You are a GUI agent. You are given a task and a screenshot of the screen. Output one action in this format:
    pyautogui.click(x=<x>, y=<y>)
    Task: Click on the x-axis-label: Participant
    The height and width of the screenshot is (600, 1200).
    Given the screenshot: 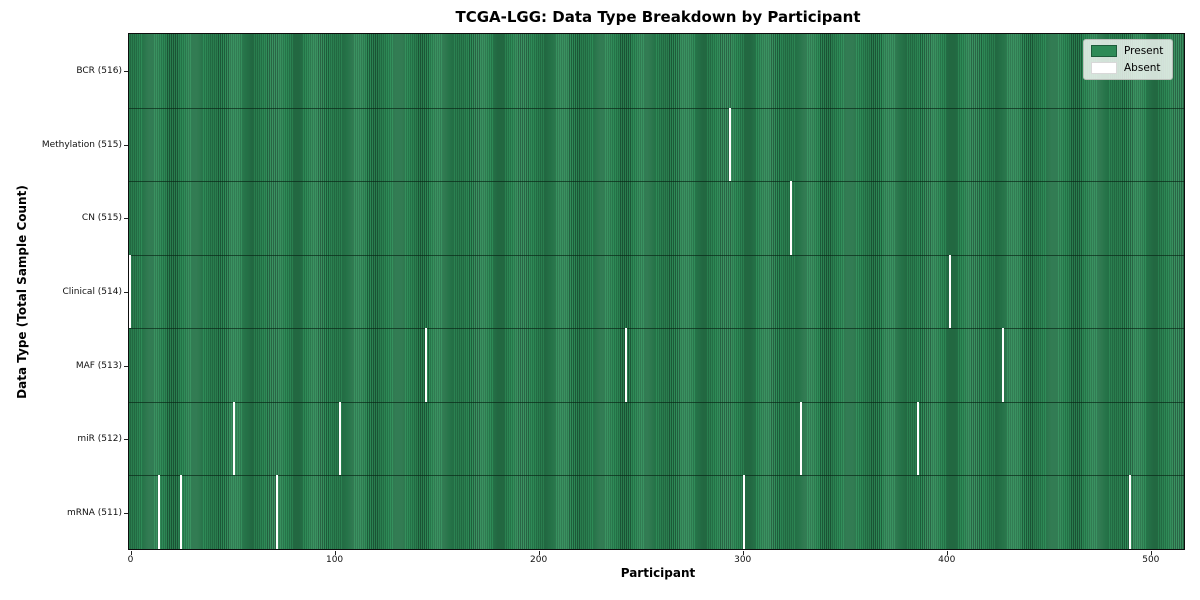 What is the action you would take?
    pyautogui.click(x=658, y=573)
    